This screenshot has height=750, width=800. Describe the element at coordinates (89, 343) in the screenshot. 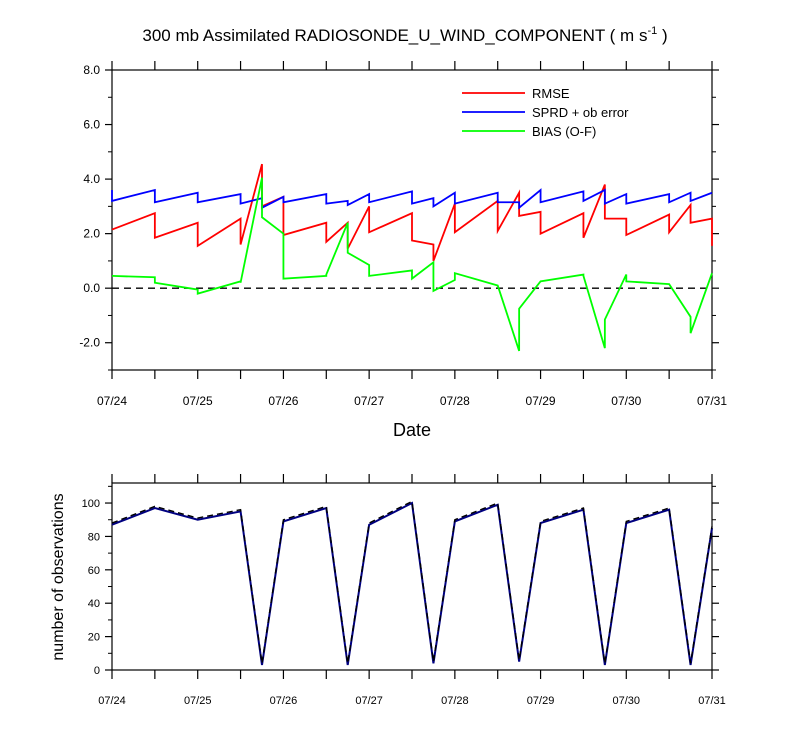

I see `y-tick-label: -2.0` at that location.